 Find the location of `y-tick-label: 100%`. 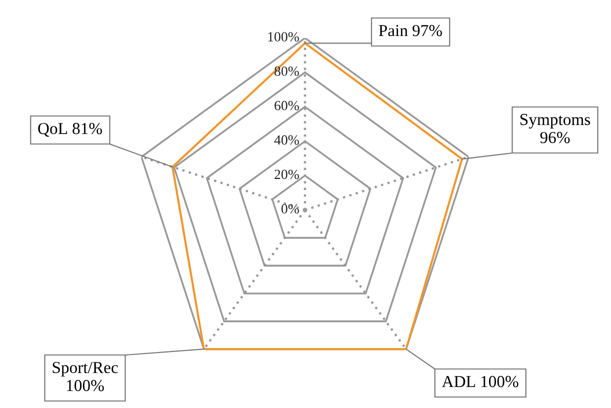

y-tick-label: 100% is located at coordinates (283, 37).